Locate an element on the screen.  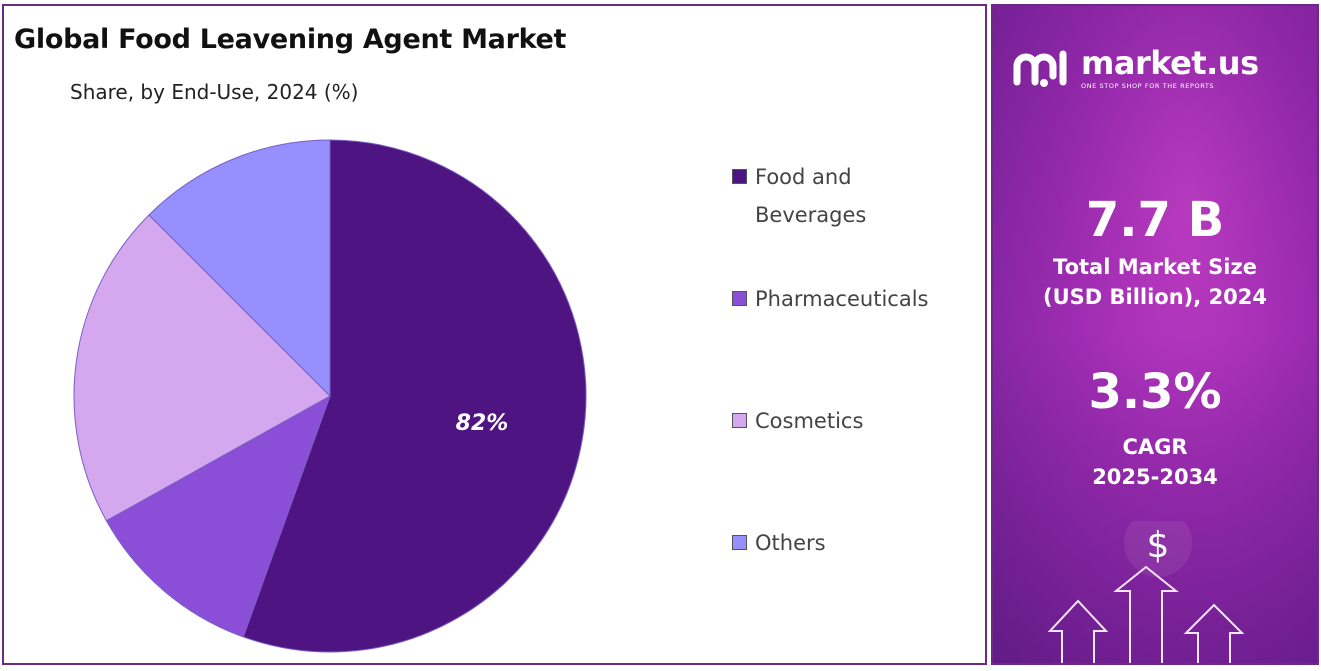
market-size-label-line2: (USD Billion), 2024 is located at coordinates (1155, 297).